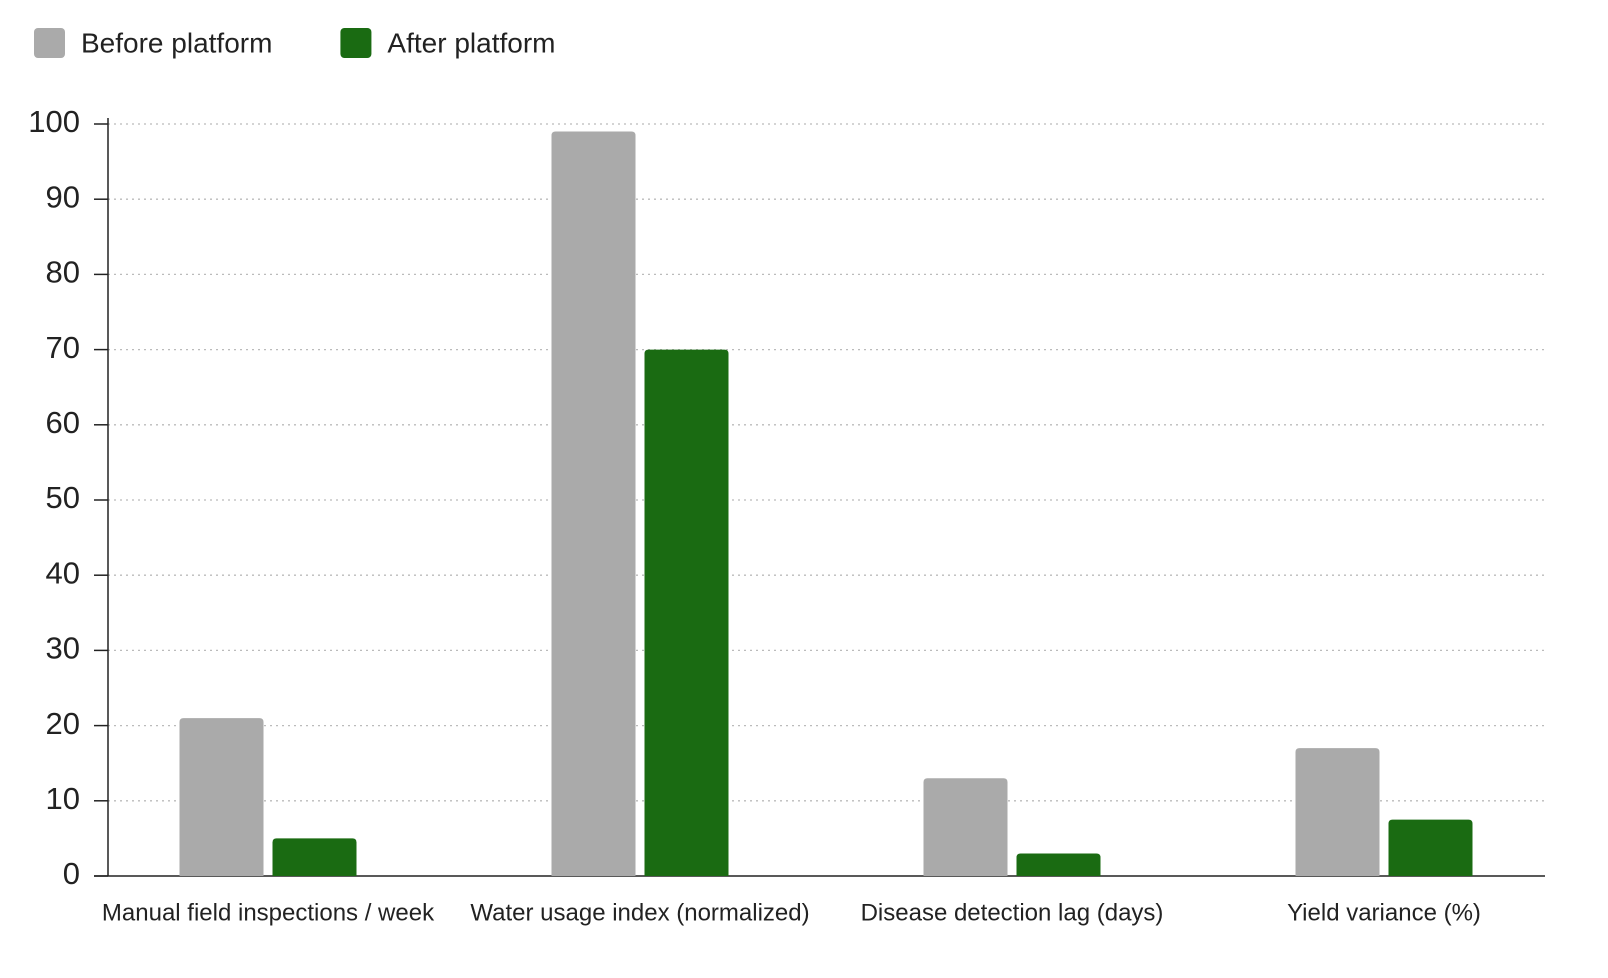  Describe the element at coordinates (1384, 912) in the screenshot. I see `x-tick-label: Yield variance (%)` at that location.